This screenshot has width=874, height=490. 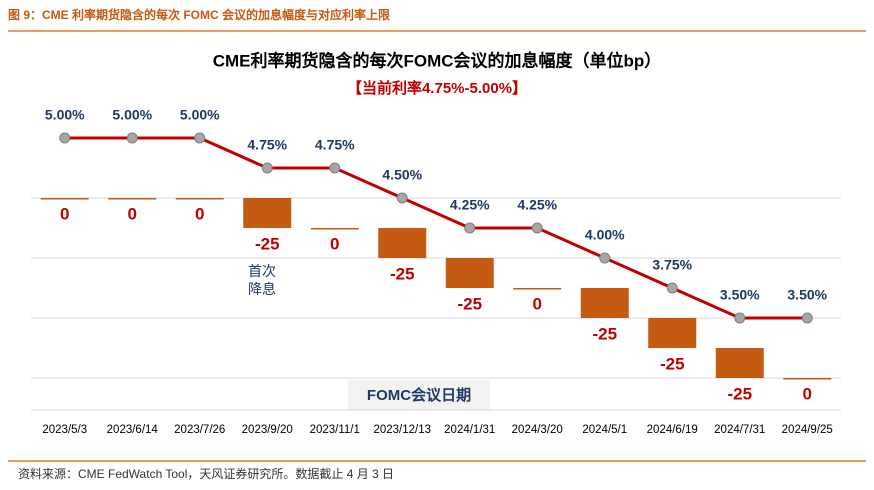 What do you see at coordinates (267, 430) in the screenshot?
I see `x-tick-label: 2023/9/20` at bounding box center [267, 430].